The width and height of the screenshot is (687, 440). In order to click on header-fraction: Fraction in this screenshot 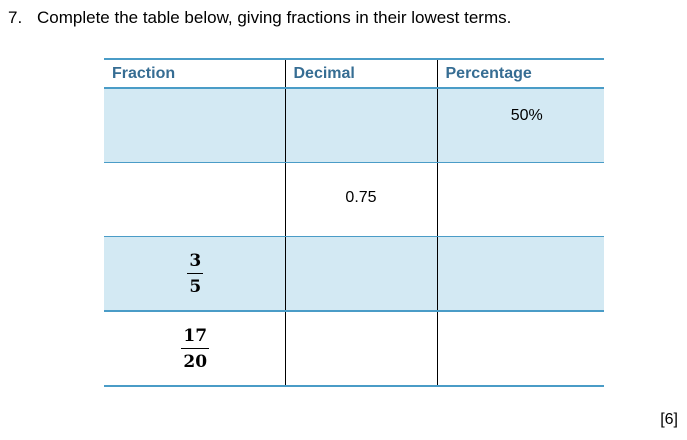, I will do `click(194, 73)`.